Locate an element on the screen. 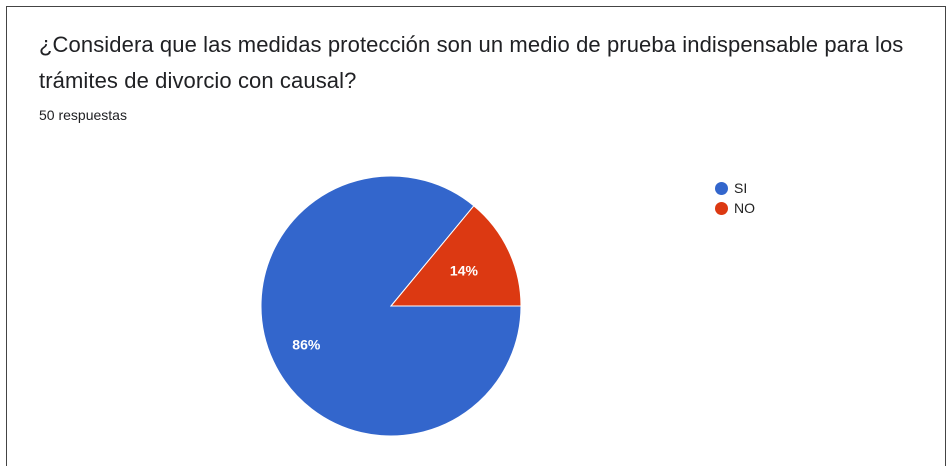 This screenshot has width=952, height=466. legend-label-si: SI is located at coordinates (741, 188).